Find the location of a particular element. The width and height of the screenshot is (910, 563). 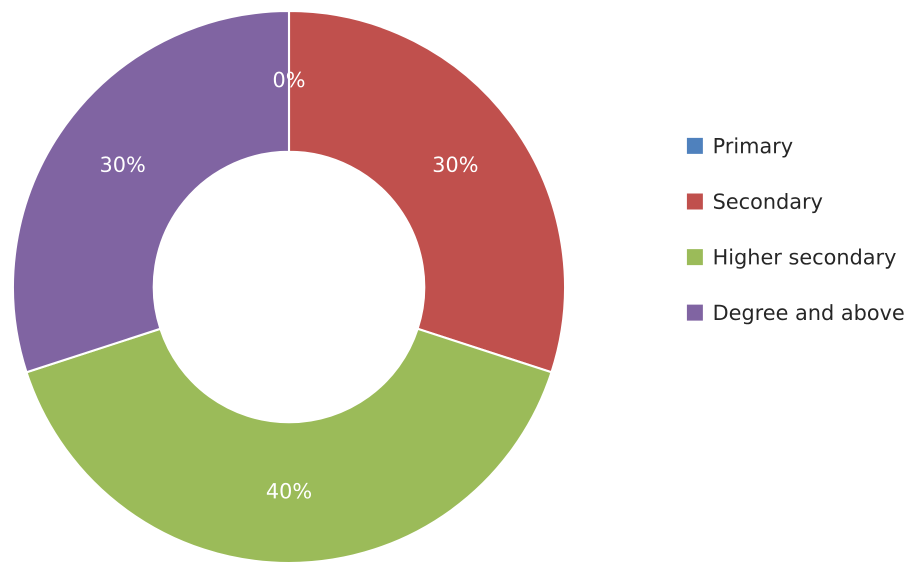

legend-label: Higher secondary is located at coordinates (805, 258).